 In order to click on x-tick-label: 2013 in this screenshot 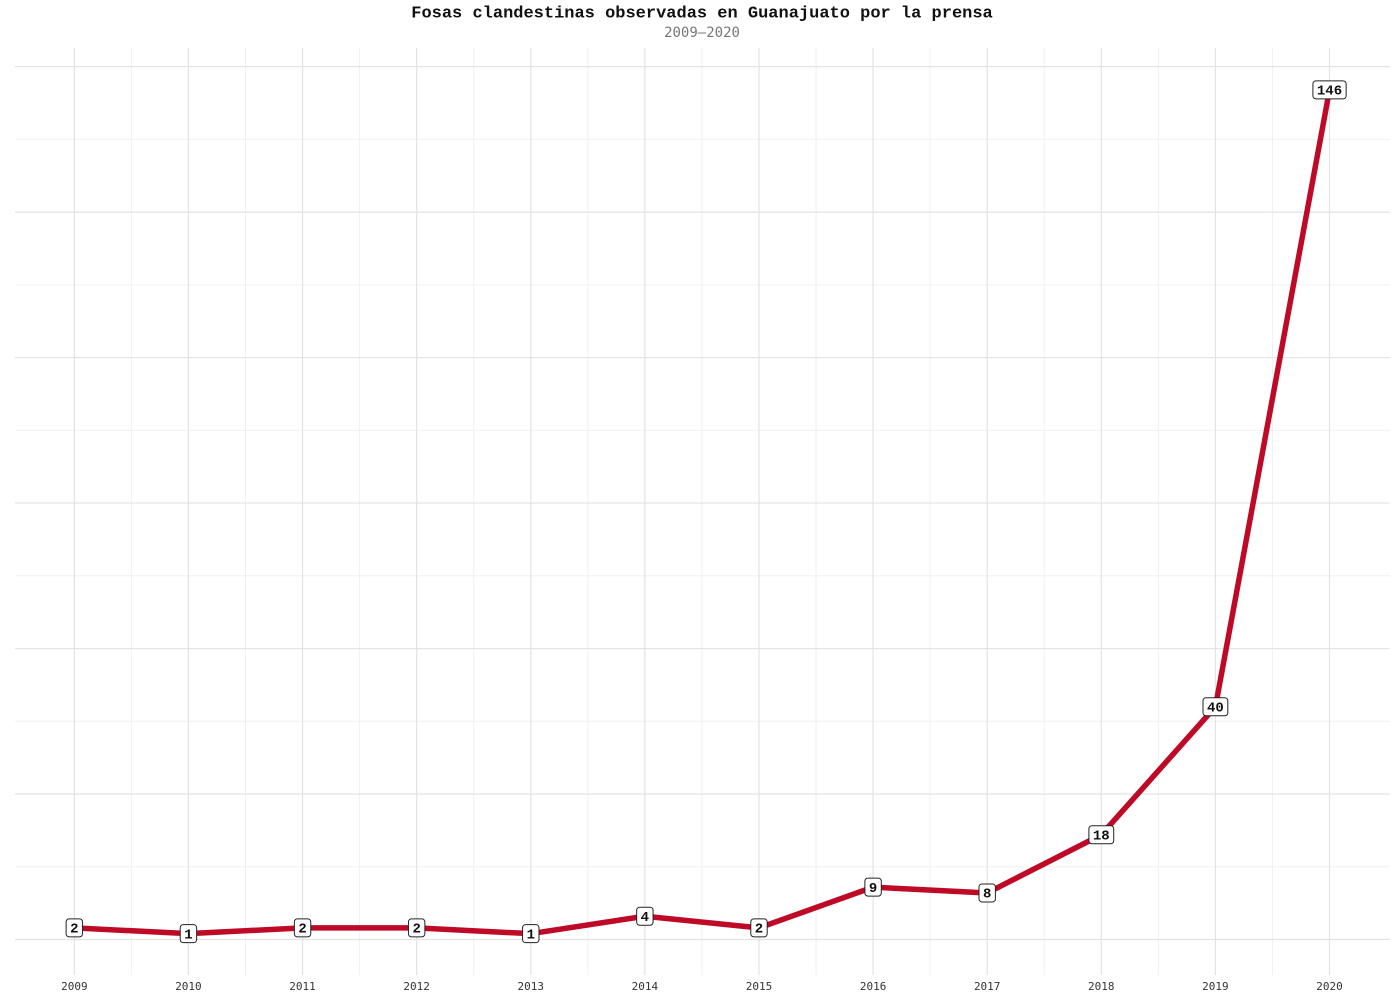, I will do `click(531, 986)`.